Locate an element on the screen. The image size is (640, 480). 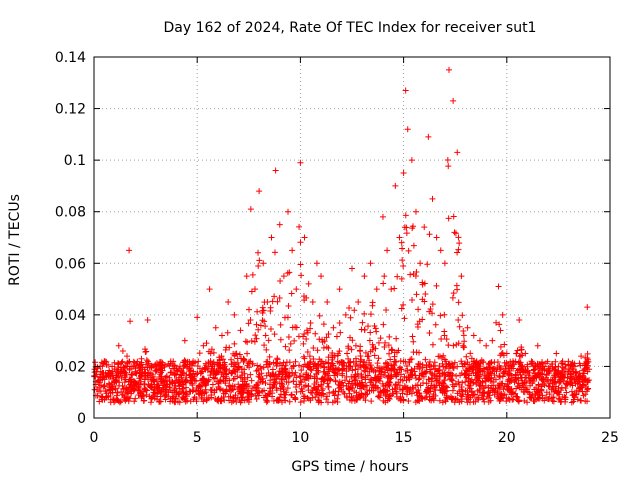
y-tick-label: 0.02 is located at coordinates (70, 367).